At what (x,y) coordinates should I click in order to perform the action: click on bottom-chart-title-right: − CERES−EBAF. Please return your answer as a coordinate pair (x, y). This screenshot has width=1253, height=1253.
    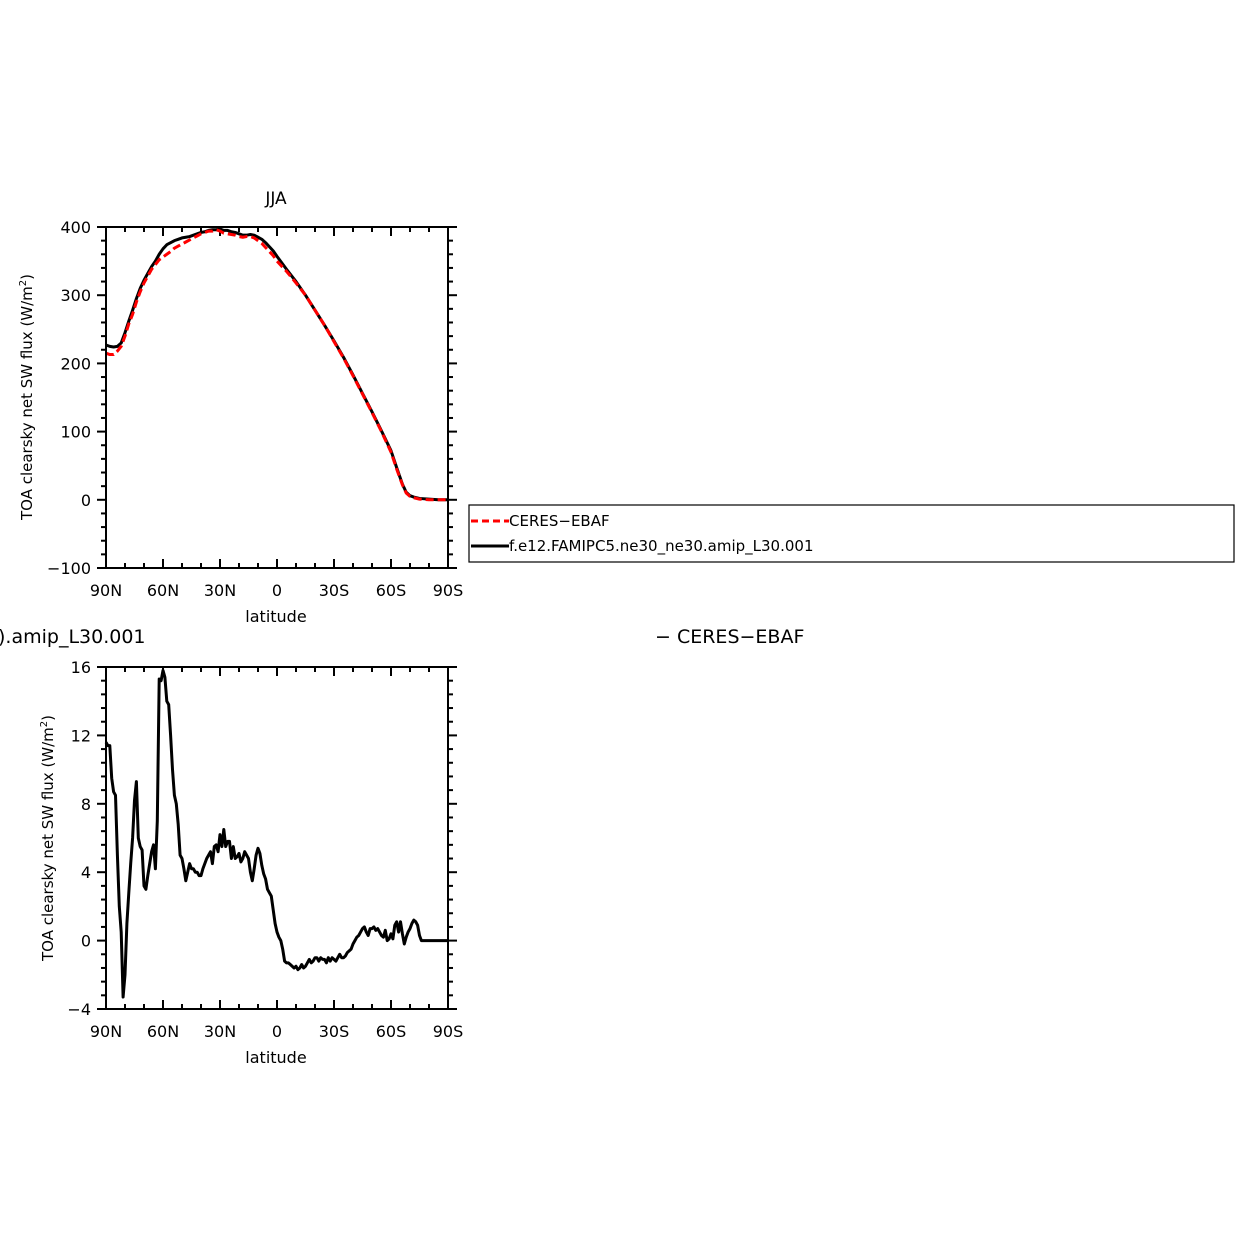
    Looking at the image, I should click on (729, 637).